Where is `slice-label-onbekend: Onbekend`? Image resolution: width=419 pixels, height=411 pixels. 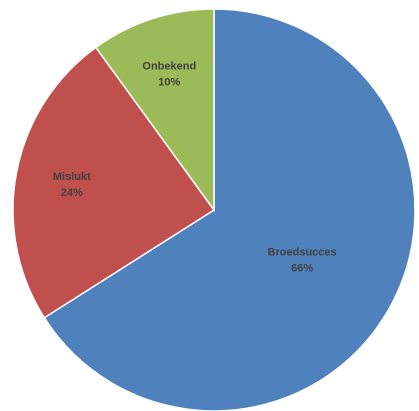 slice-label-onbekend: Onbekend is located at coordinates (169, 66).